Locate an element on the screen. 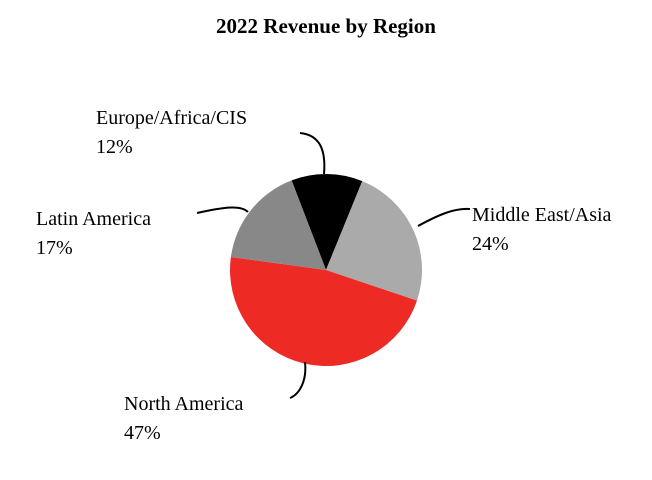 This screenshot has height=480, width=652. value-label: 47% is located at coordinates (142, 433).